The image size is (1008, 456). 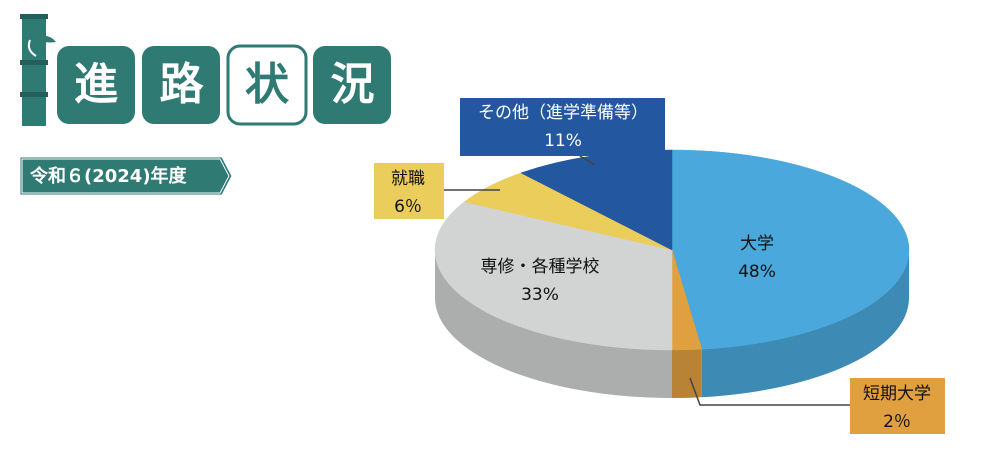 I want to click on bamboo-icon, so click(x=38, y=70).